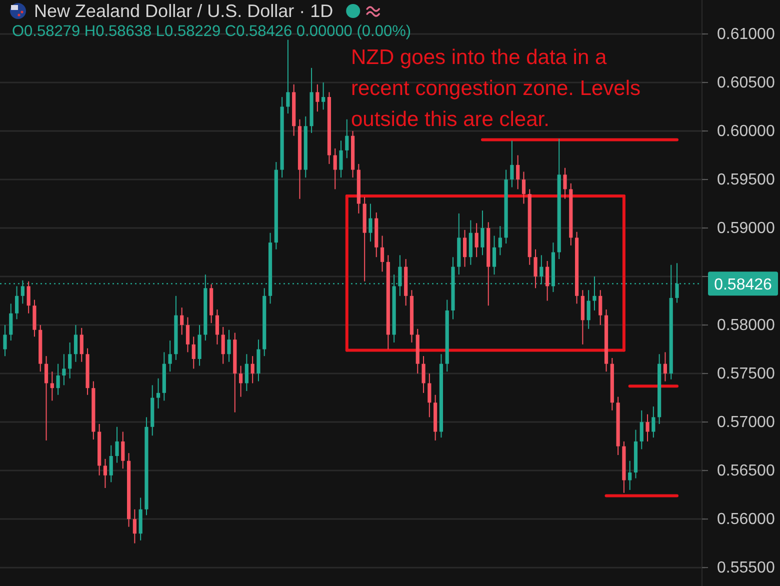 This screenshot has width=780, height=586. Describe the element at coordinates (746, 568) in the screenshot. I see `y-tick-label: 0.55500` at that location.